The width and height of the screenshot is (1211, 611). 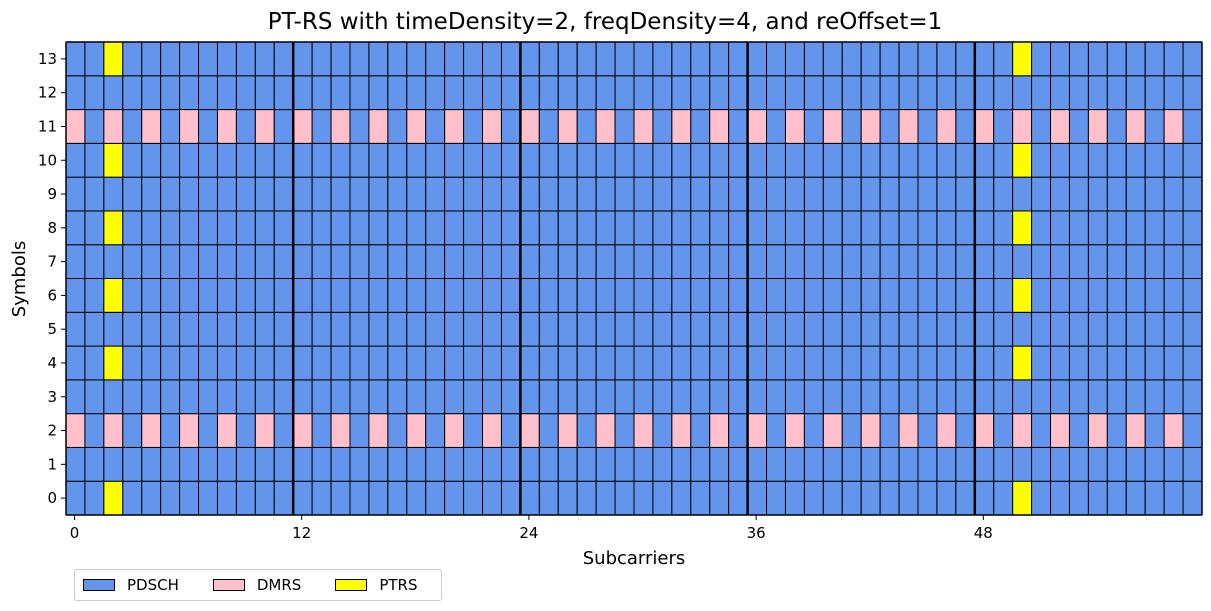 What do you see at coordinates (378, 397) in the screenshot?
I see `cell-pdsch-sym3-sc16` at bounding box center [378, 397].